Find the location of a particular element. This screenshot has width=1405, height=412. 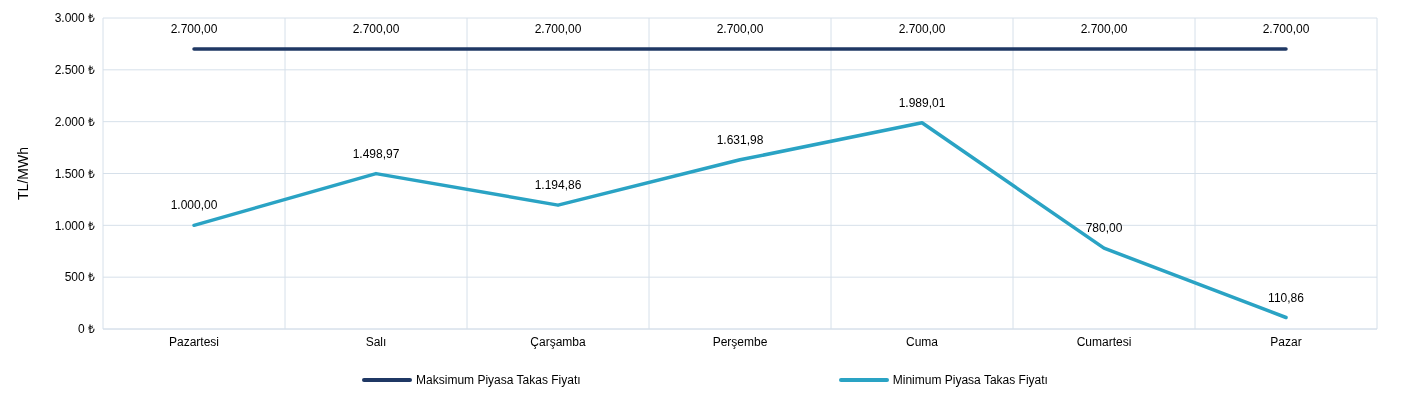

x-tick-label: Cuma is located at coordinates (922, 341).